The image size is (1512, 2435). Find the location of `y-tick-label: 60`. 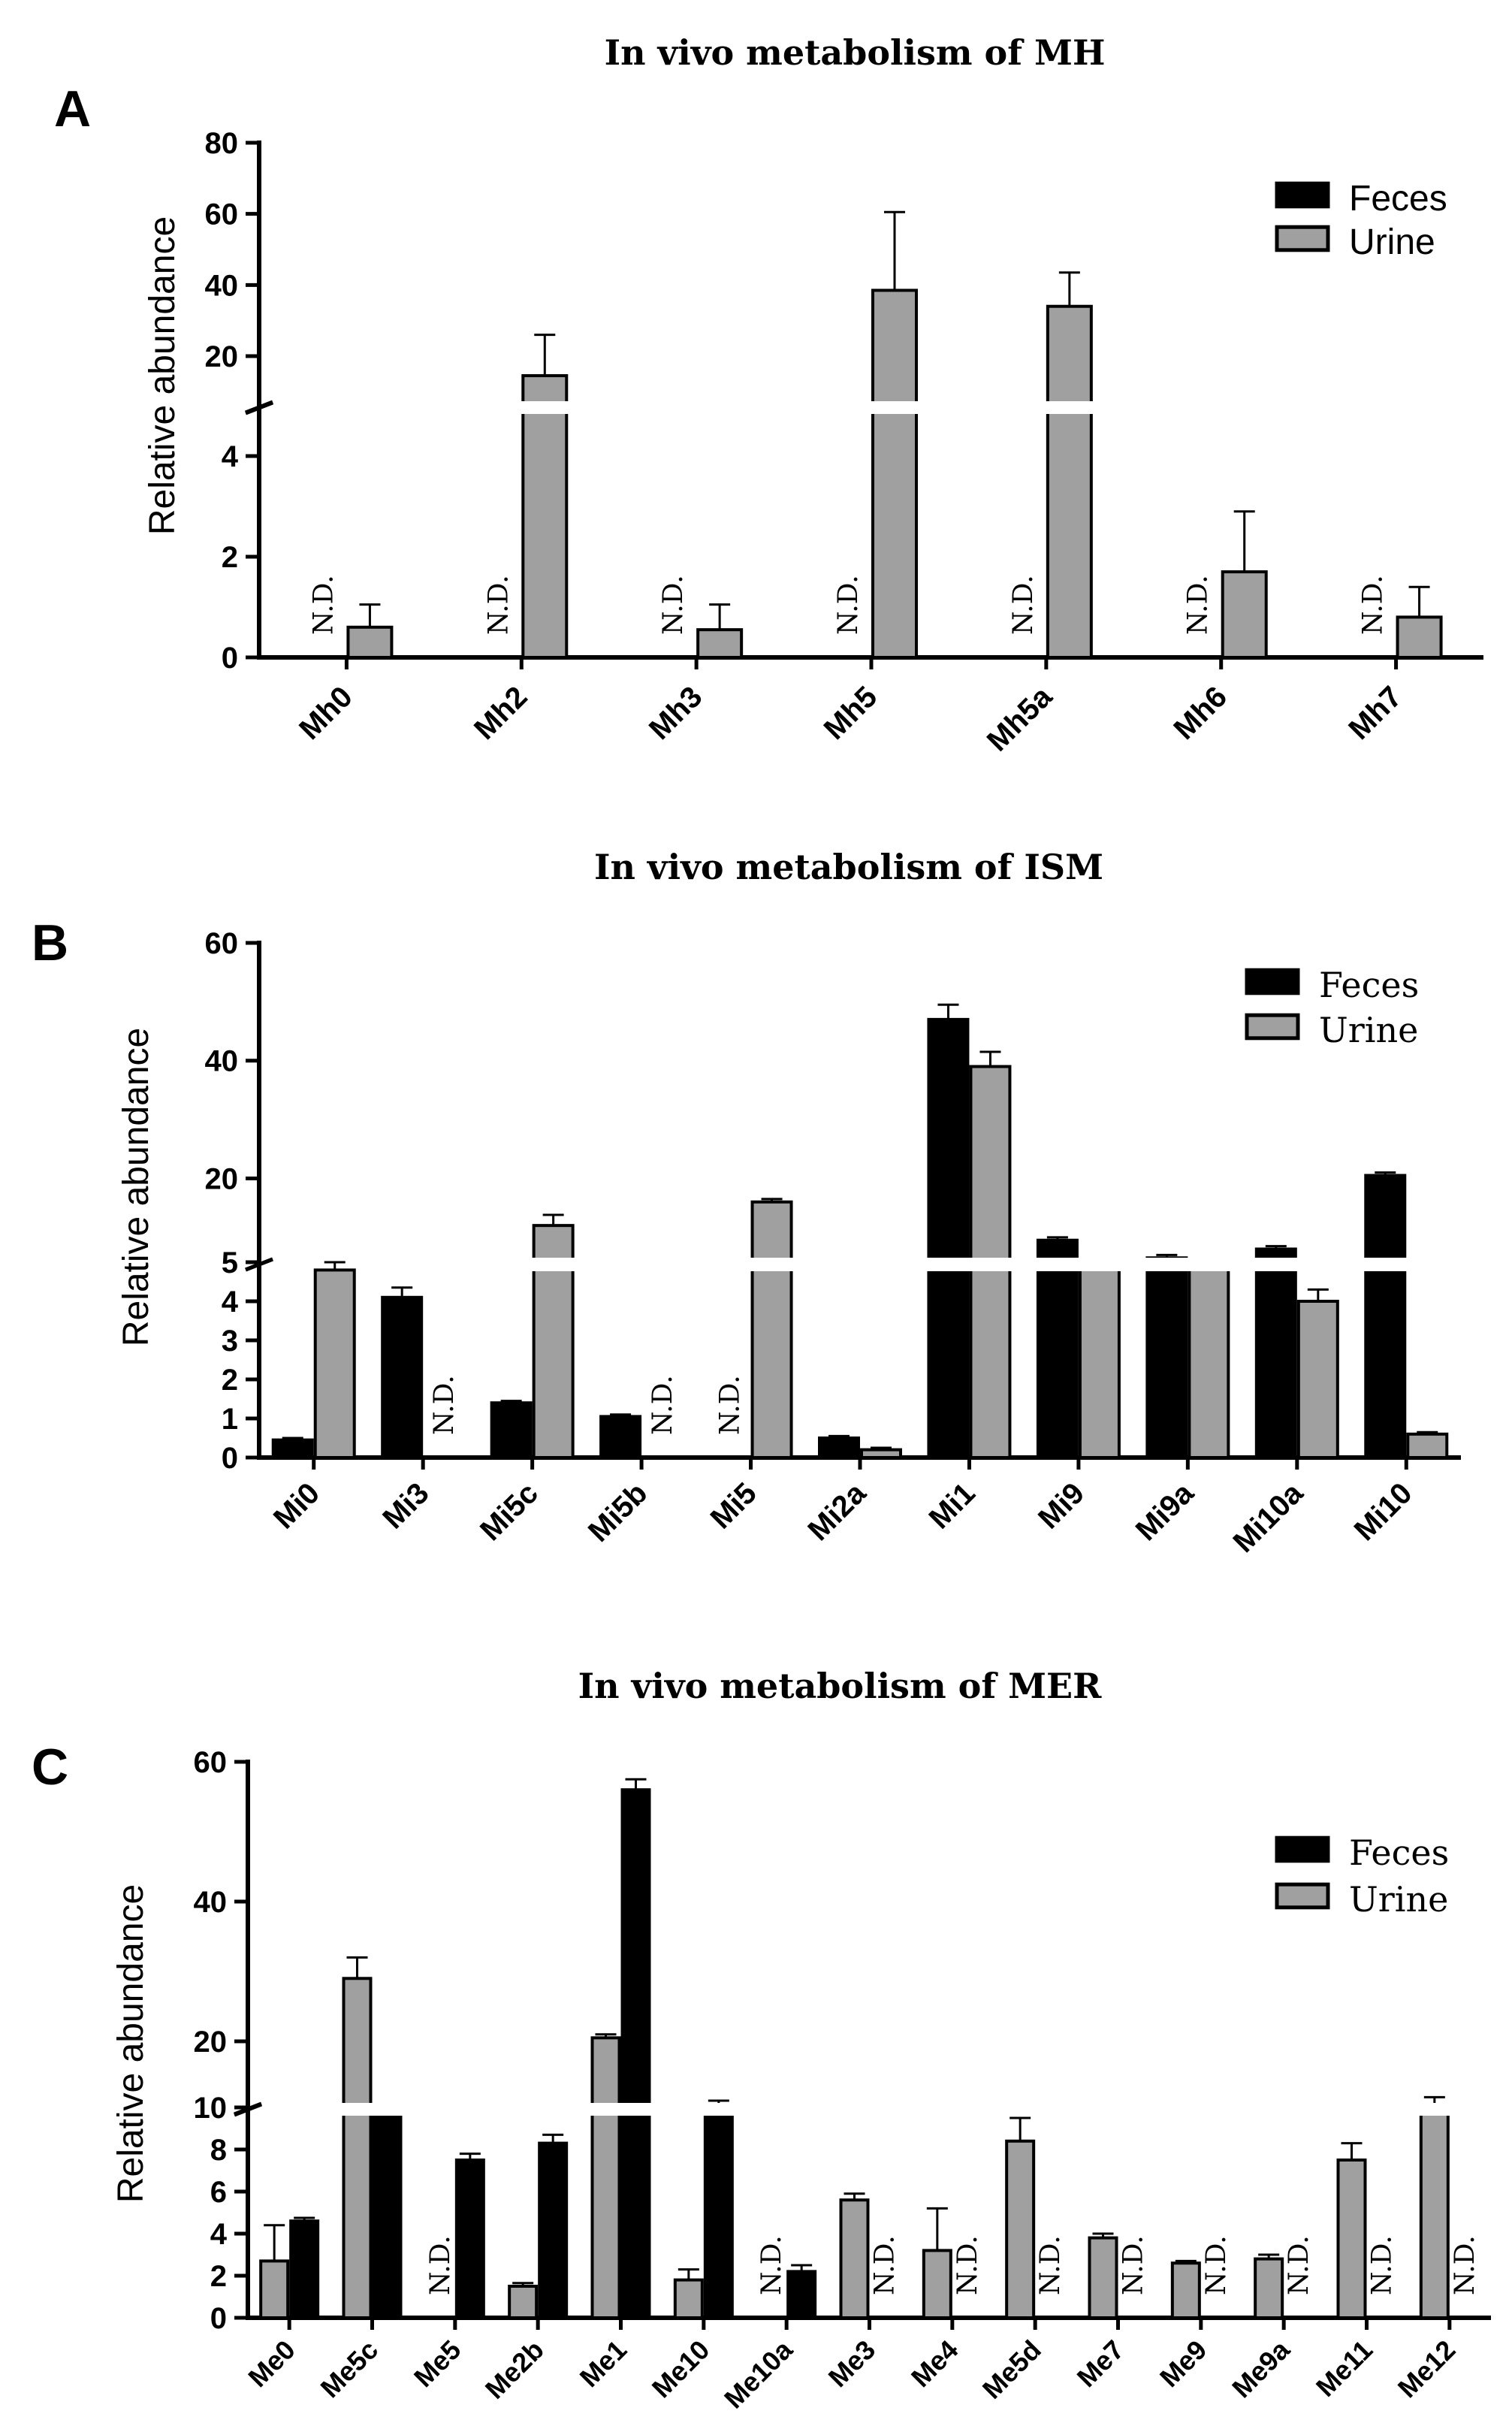

y-tick-label: 60 is located at coordinates (222, 943).